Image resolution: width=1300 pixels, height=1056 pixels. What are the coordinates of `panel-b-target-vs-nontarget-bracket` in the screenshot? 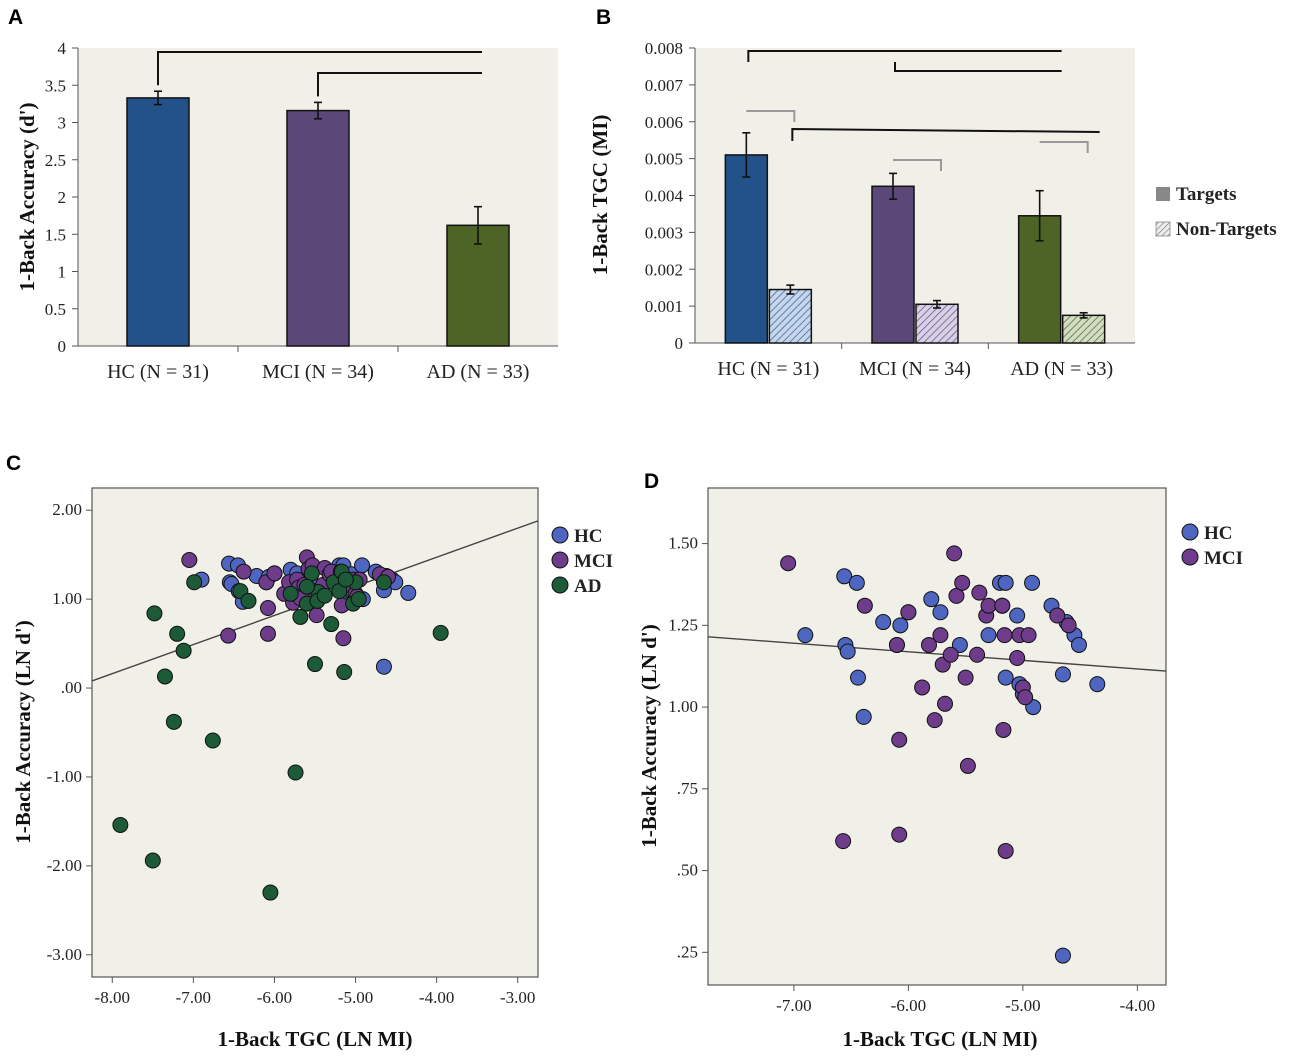 It's located at (917, 165).